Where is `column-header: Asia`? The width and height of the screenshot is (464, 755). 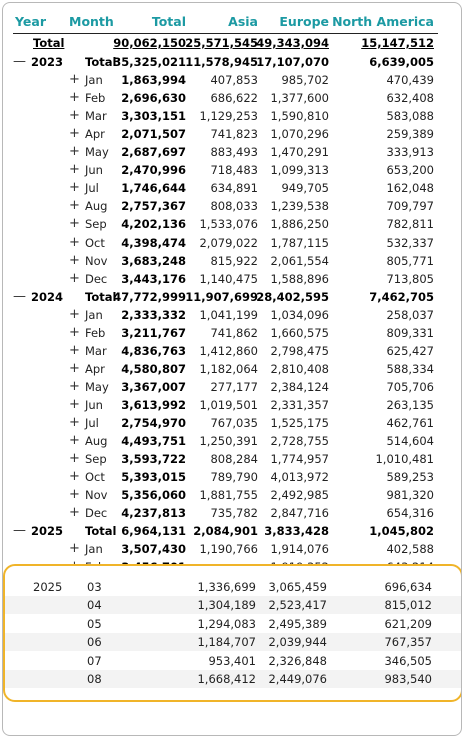
column-header: Asia is located at coordinates (243, 21).